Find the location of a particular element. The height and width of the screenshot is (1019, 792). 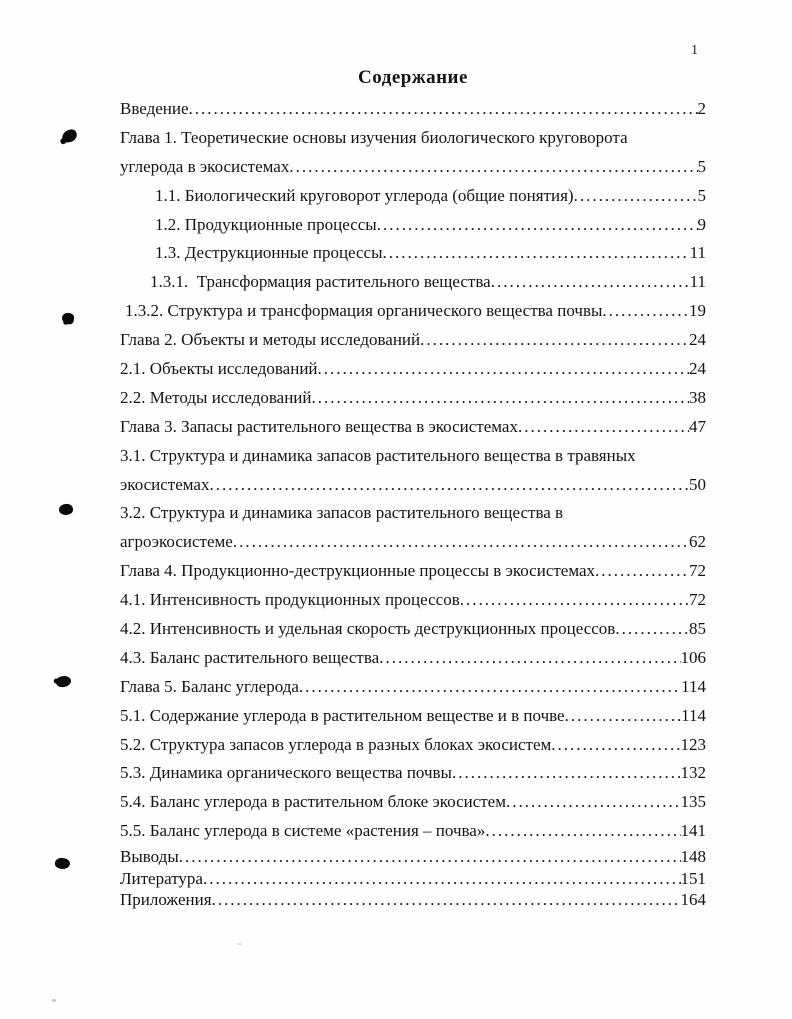

toc-entry-page: 148 is located at coordinates (693, 857).